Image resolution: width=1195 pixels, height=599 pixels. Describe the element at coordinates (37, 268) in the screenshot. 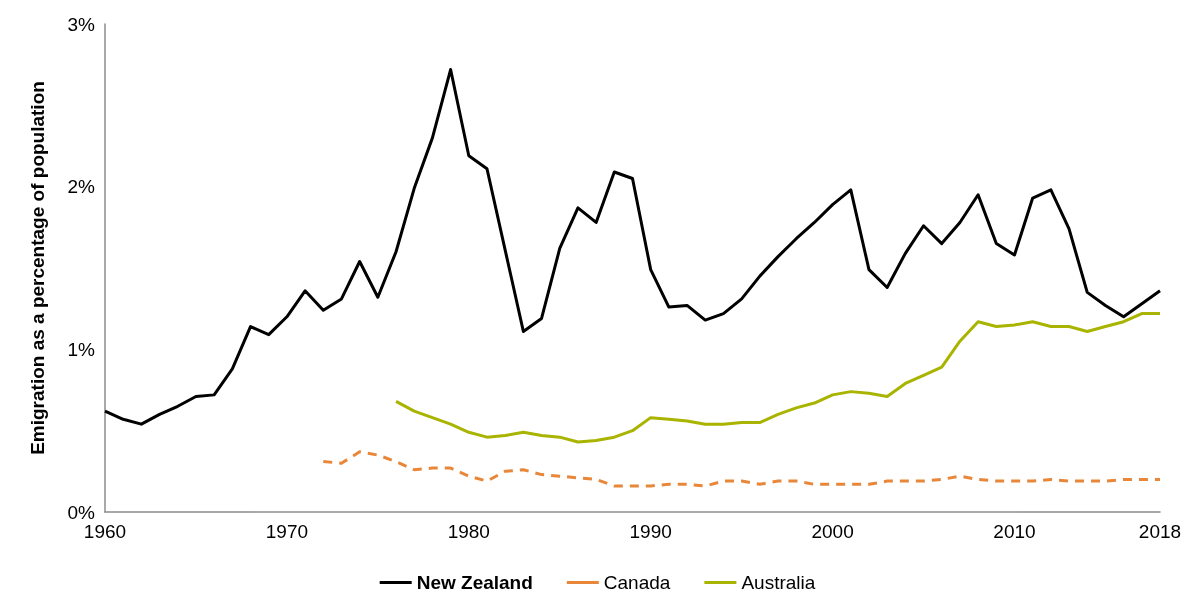

I see `y-axis-title: Emigration as a percentage of population` at that location.